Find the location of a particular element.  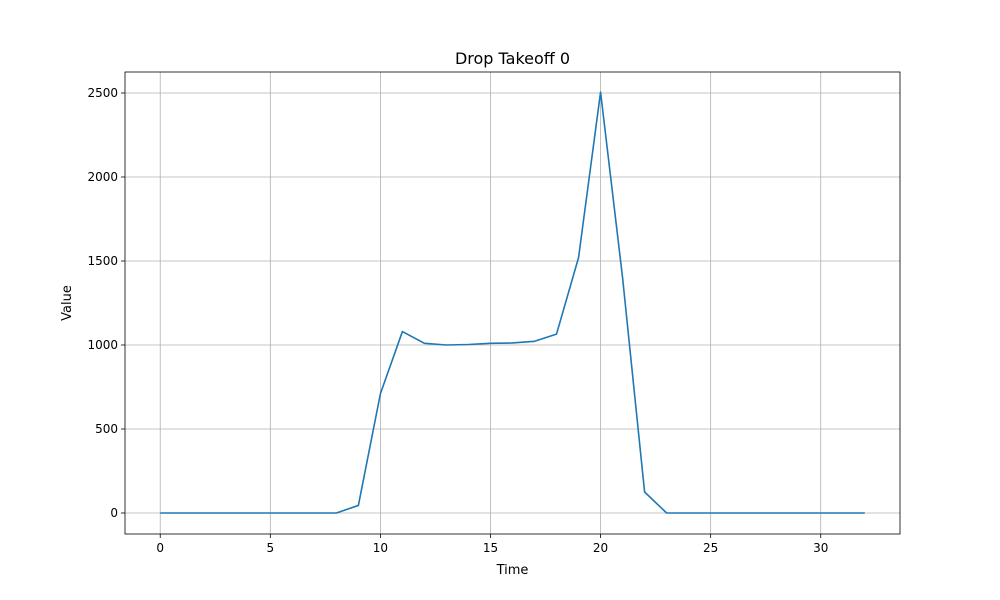

y-tick-label: 2500 is located at coordinates (102, 93).